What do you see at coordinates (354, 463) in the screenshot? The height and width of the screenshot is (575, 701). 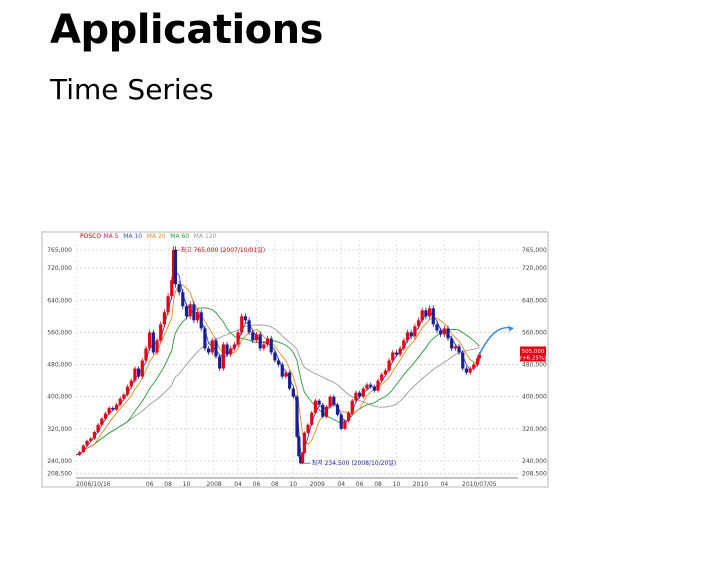 I see `low-annotation: 최저 234,500 (2008/10/20일)` at bounding box center [354, 463].